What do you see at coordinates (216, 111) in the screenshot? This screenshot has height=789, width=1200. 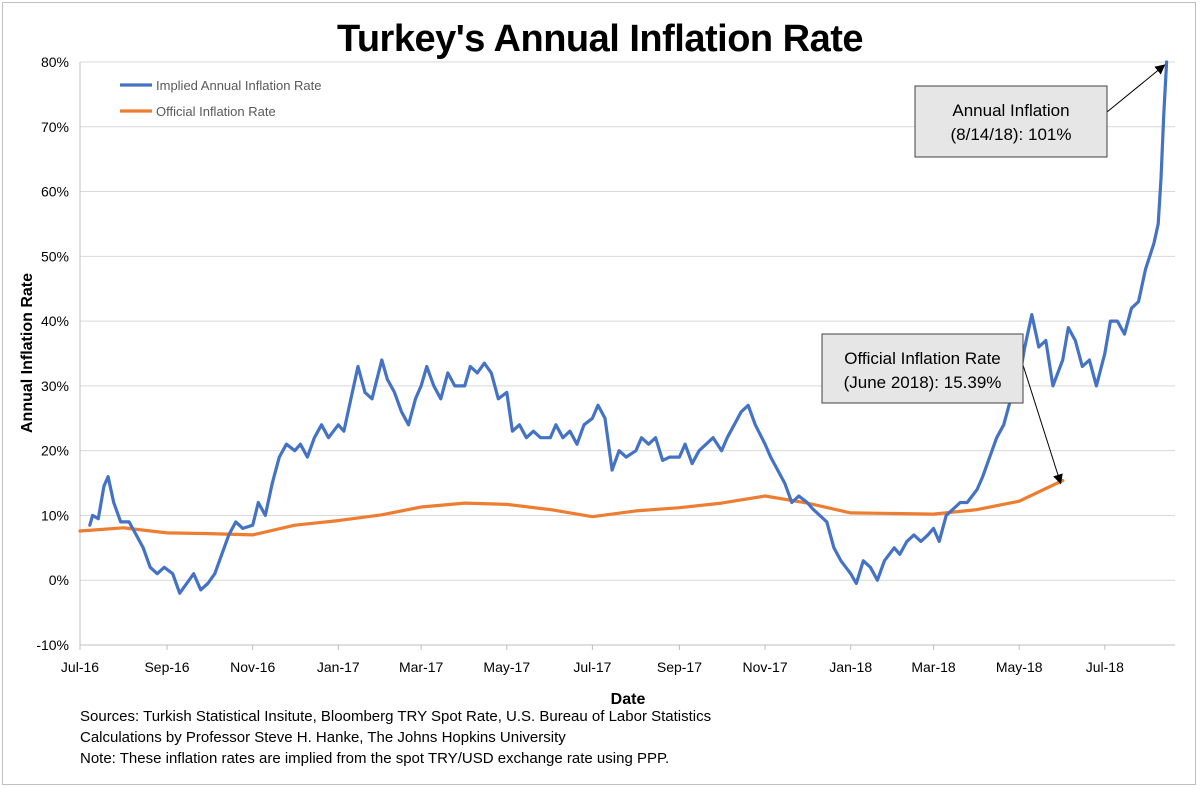 I see `legend-label: Official Inflation Rate` at bounding box center [216, 111].